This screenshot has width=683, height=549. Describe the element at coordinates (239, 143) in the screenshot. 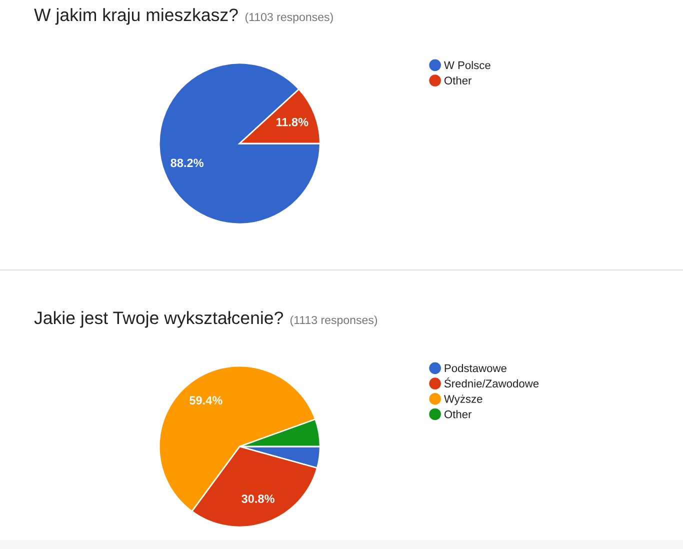

I see `pie-slice` at that location.